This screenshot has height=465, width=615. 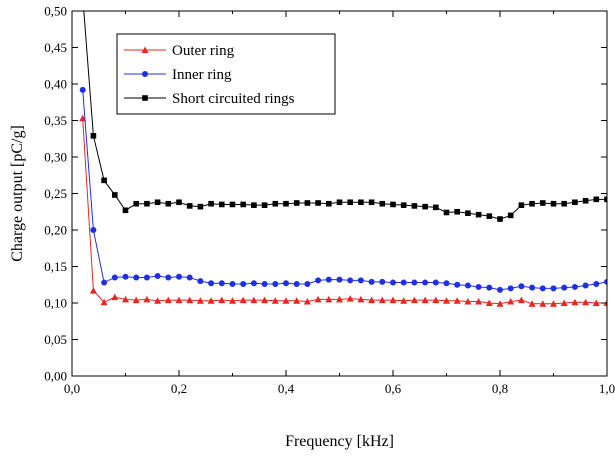 What do you see at coordinates (72, 388) in the screenshot?
I see `x-tick-label: 0,0` at bounding box center [72, 388].